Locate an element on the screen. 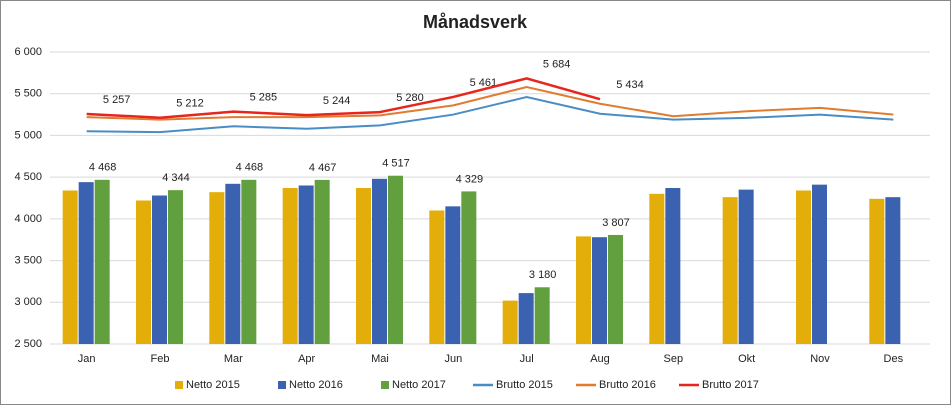 The image size is (951, 405). data-label: 5 461 is located at coordinates (484, 83).